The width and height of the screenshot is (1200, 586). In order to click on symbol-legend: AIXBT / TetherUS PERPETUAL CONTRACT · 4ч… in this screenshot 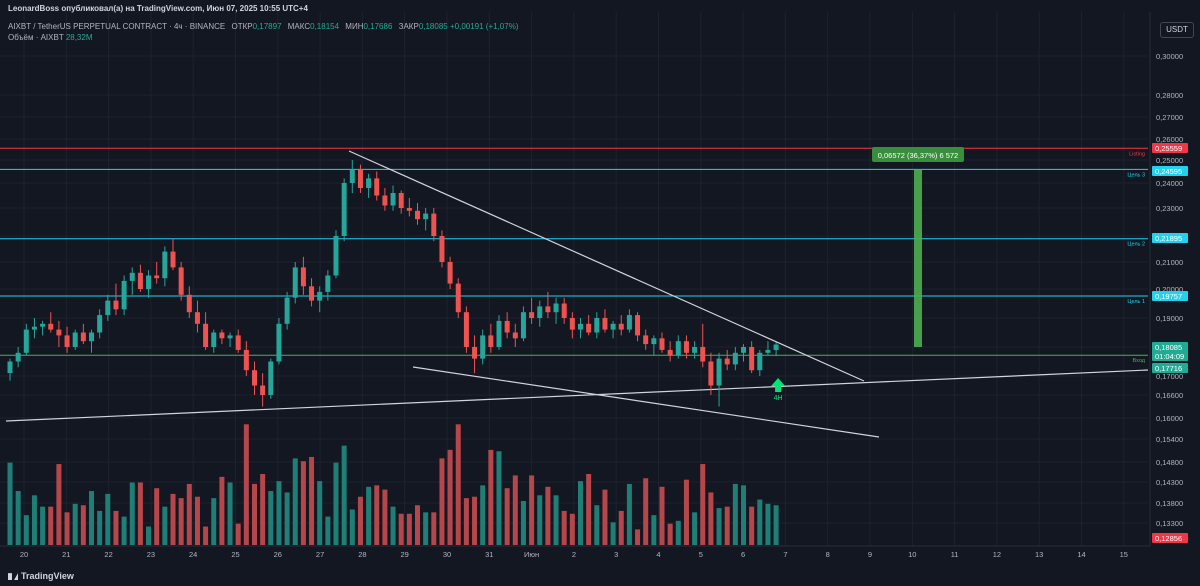, I will do `click(263, 26)`.